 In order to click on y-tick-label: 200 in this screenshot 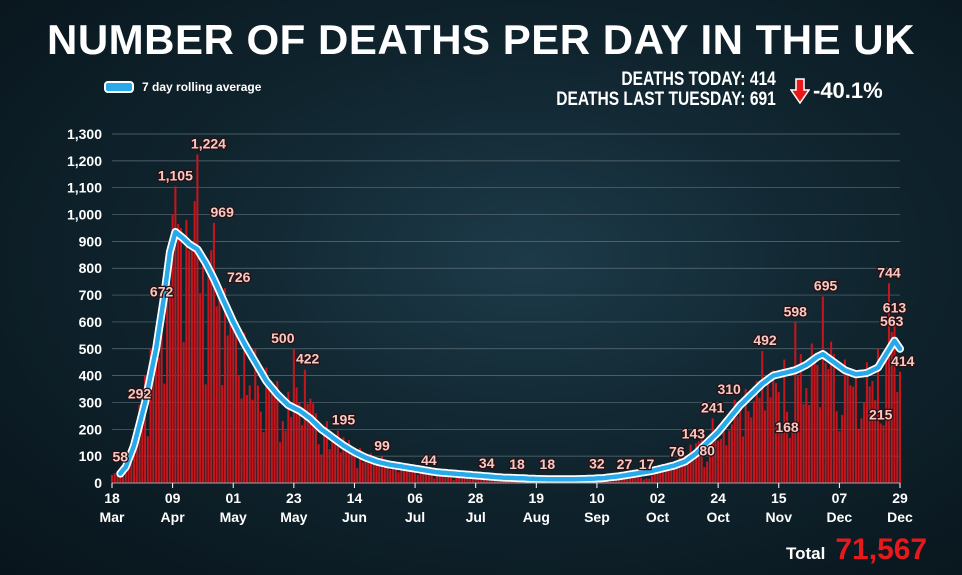, I will do `click(91, 429)`.